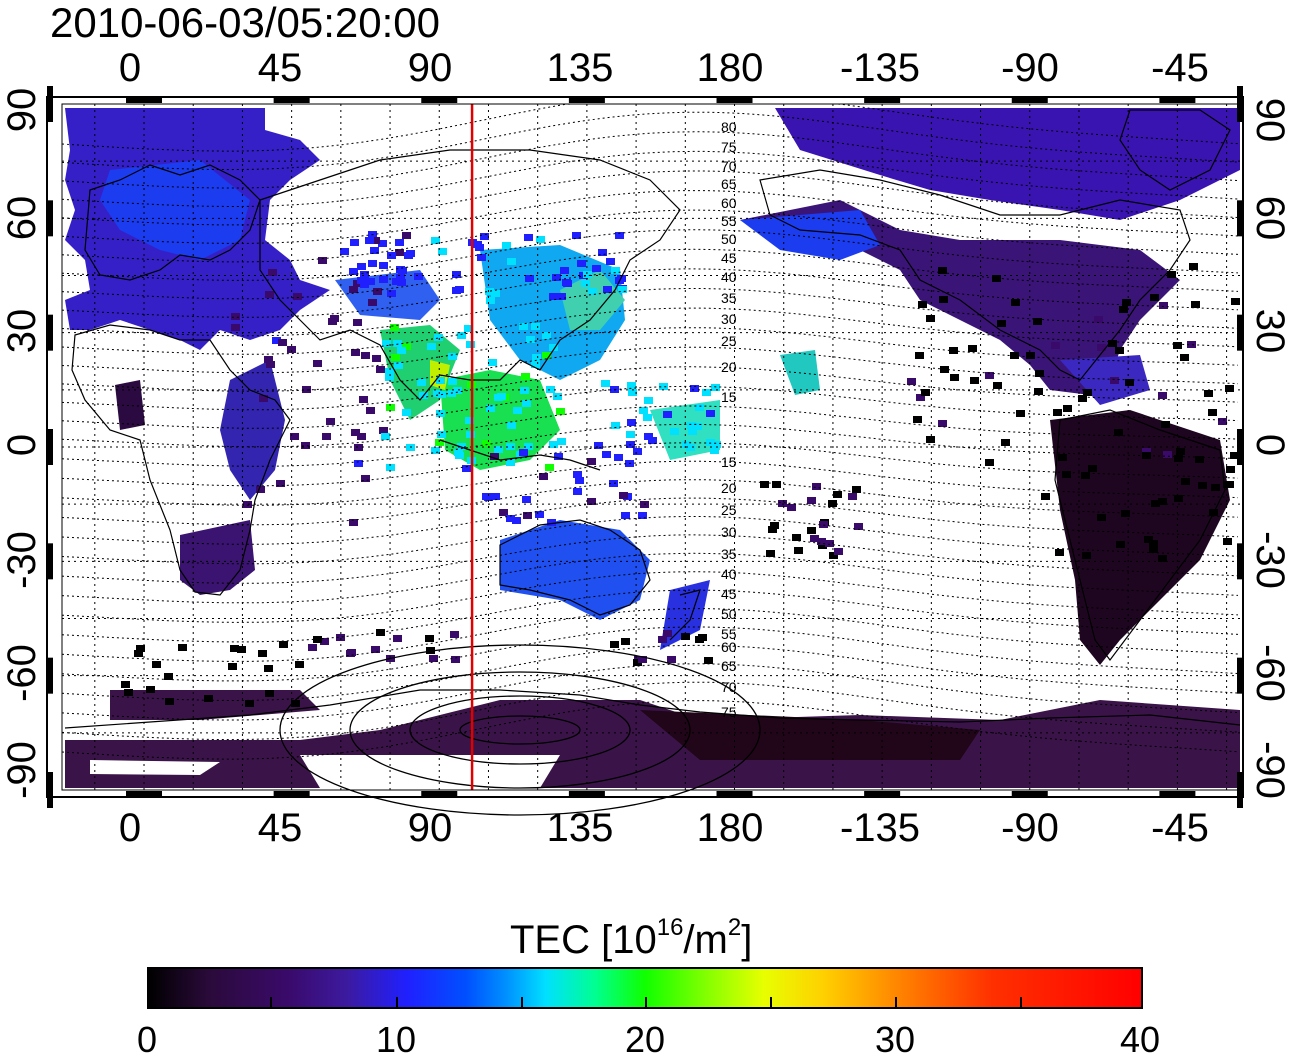 This screenshot has width=1292, height=1060. I want to click on caribbean-tec, so click(1105, 380).